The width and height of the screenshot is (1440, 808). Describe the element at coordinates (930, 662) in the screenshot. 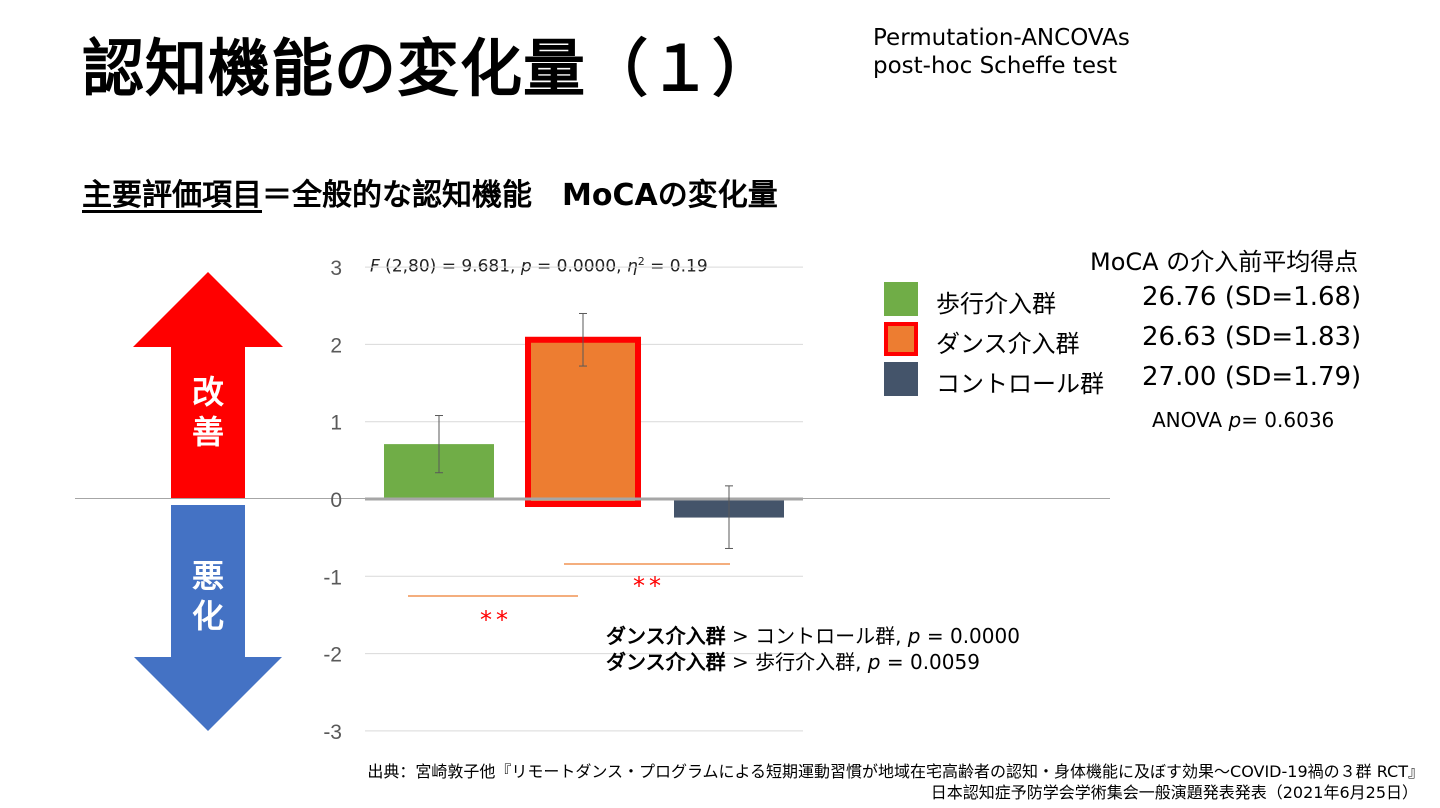

I see `comparison-p-value: = 0.0059` at that location.